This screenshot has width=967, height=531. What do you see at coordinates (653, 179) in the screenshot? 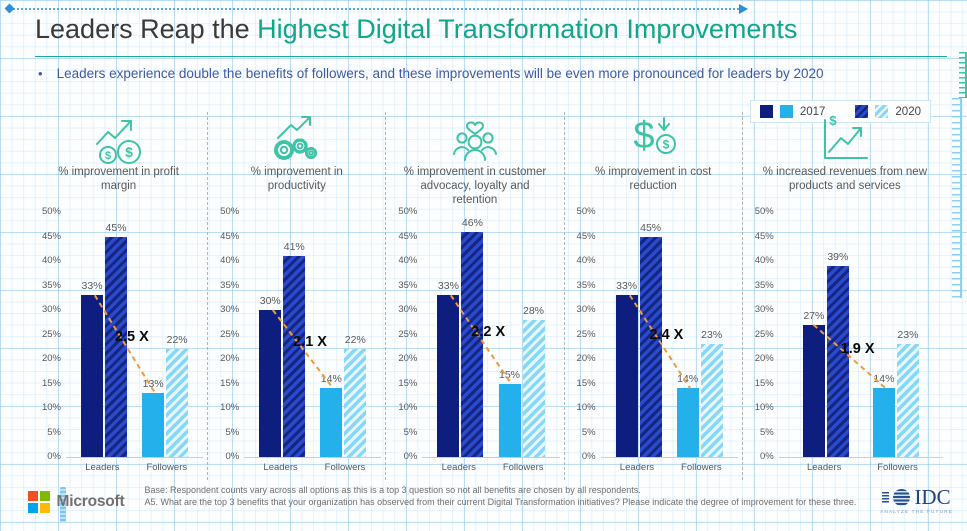
I see `panel-caption: % improvement in cost reduction` at bounding box center [653, 179].